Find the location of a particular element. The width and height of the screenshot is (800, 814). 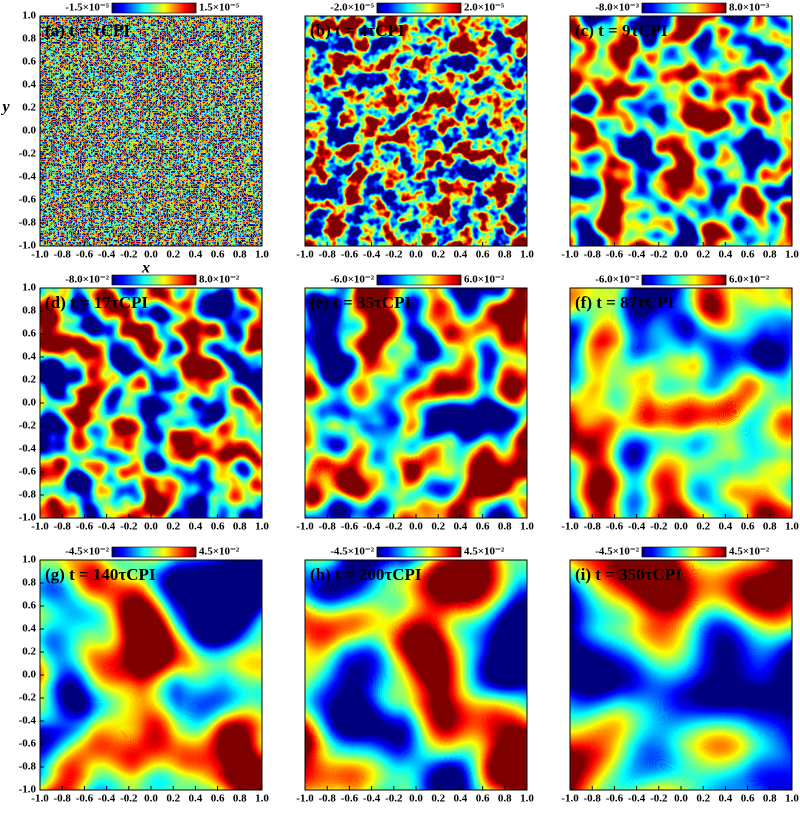

panel-title: (a) t = τCPI is located at coordinates (87, 30).